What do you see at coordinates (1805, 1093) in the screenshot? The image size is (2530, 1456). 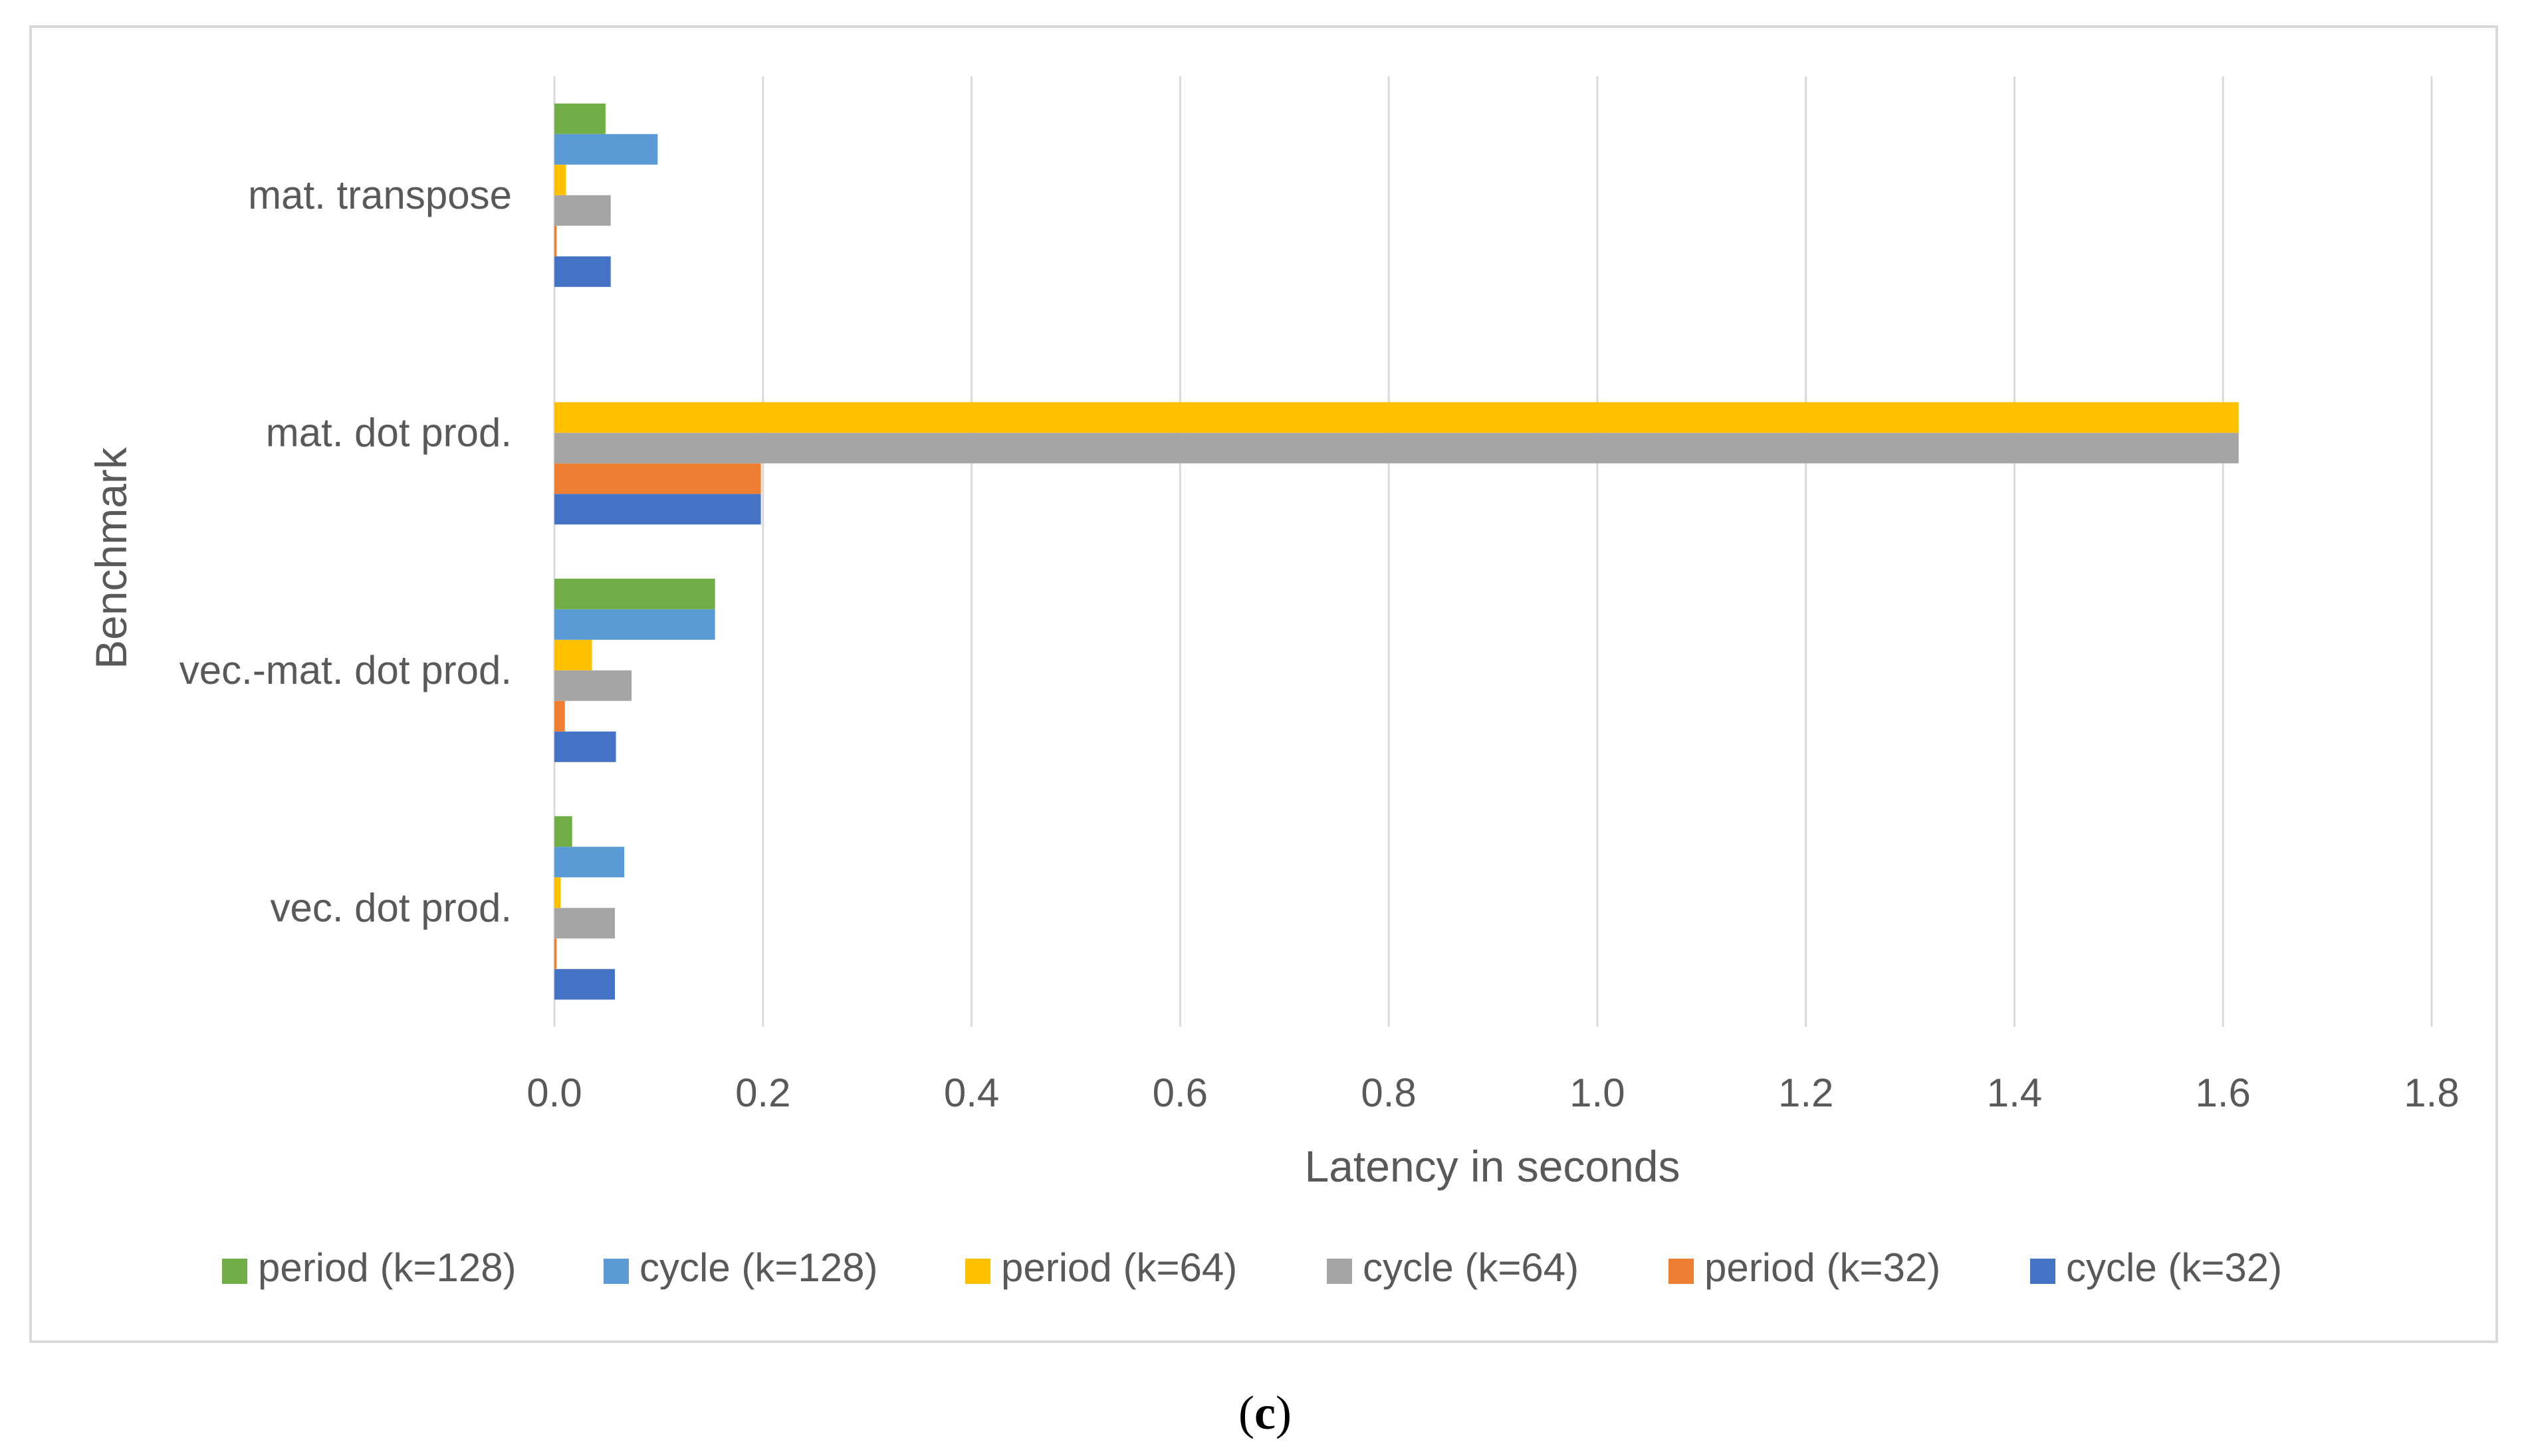 I see `x-tick-label-1-2: 1.2` at bounding box center [1805, 1093].